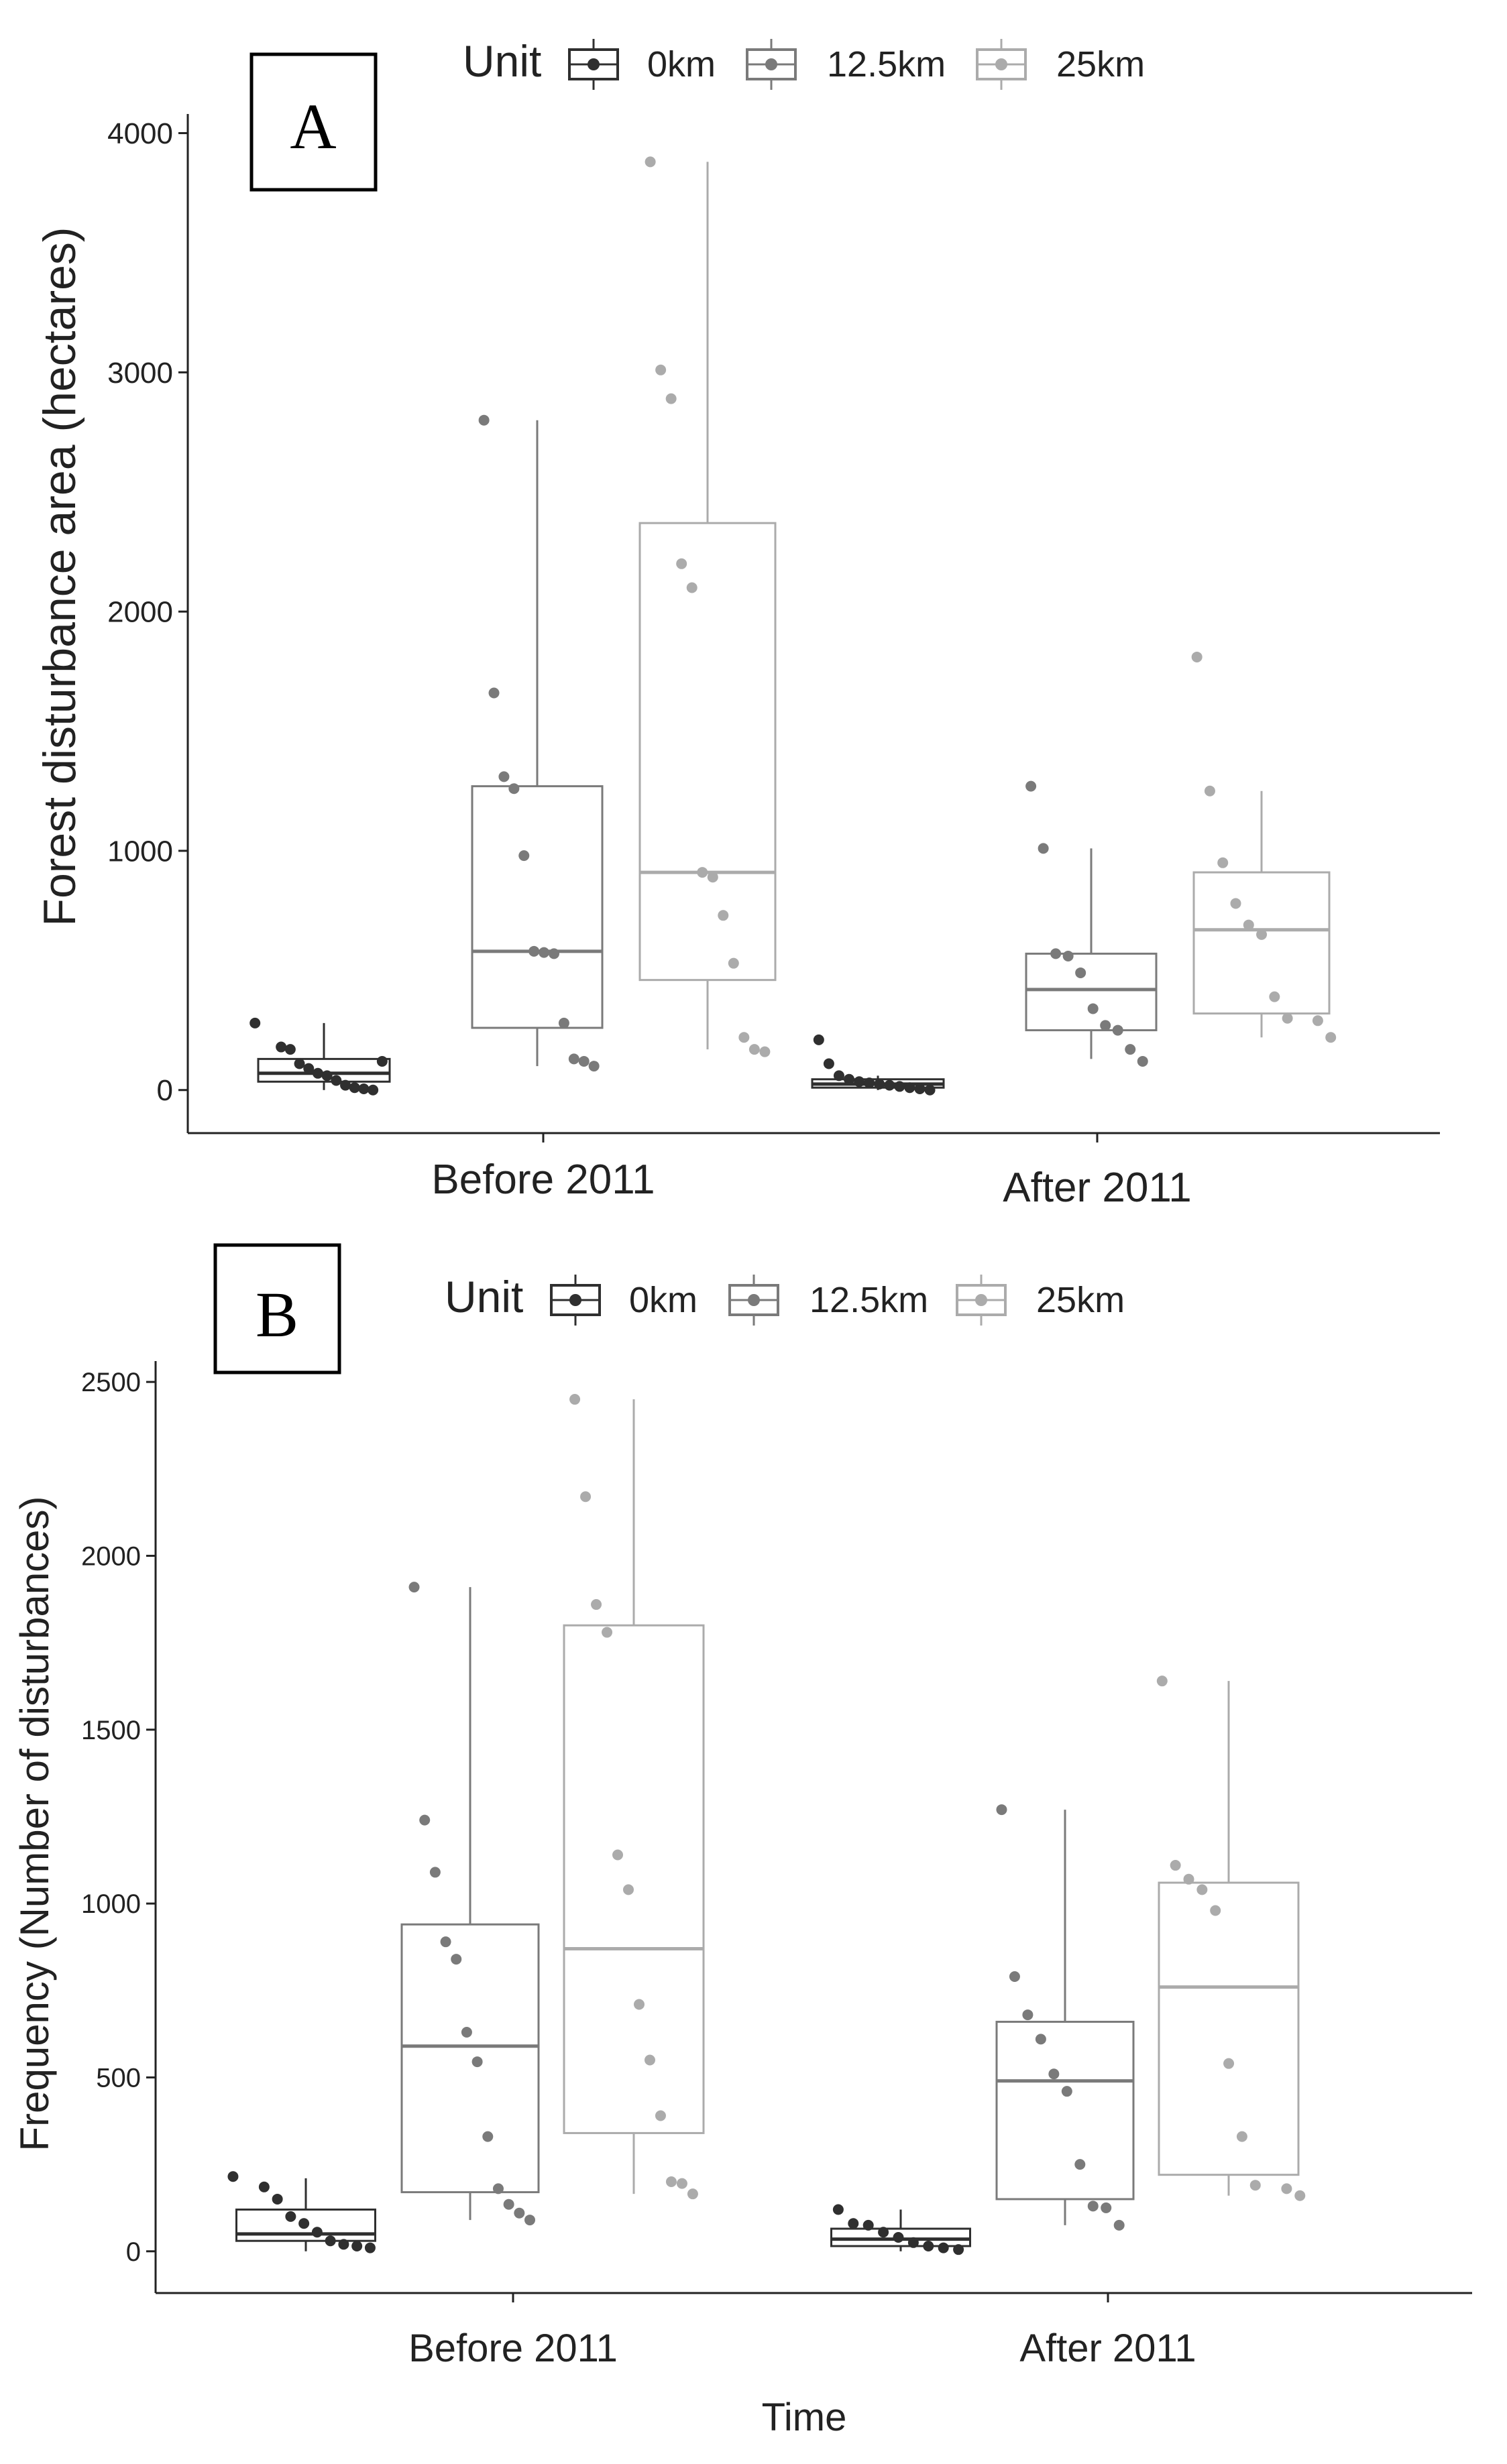 This screenshot has width=1507, height=2464. Describe the element at coordinates (805, 2417) in the screenshot. I see `x-axis-title: Time` at that location.